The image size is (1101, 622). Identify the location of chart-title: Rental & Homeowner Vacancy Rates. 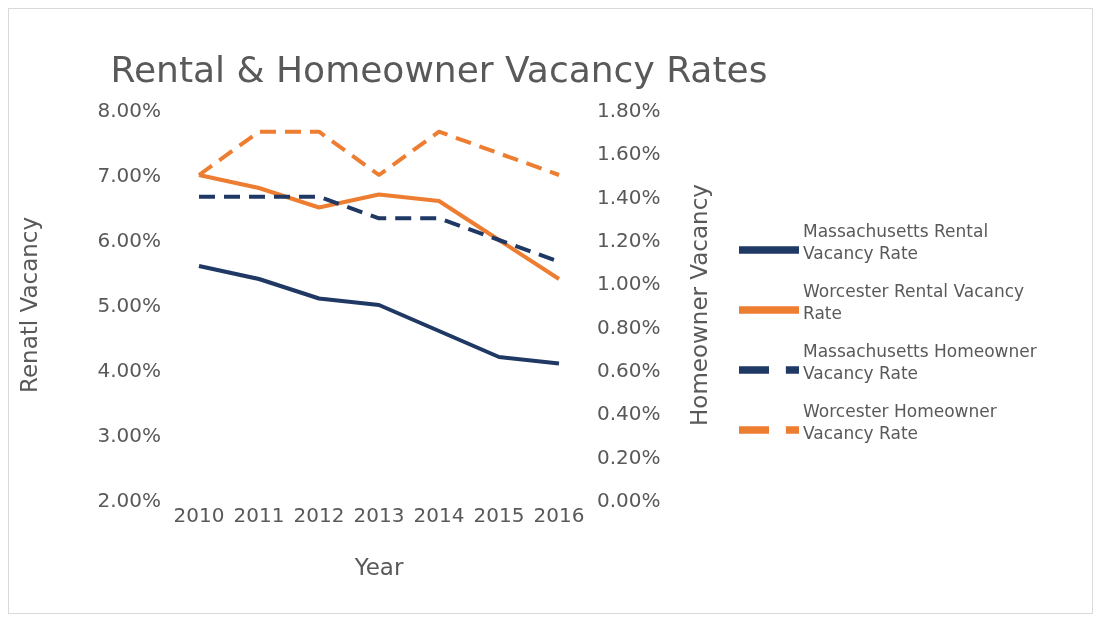
(439, 69).